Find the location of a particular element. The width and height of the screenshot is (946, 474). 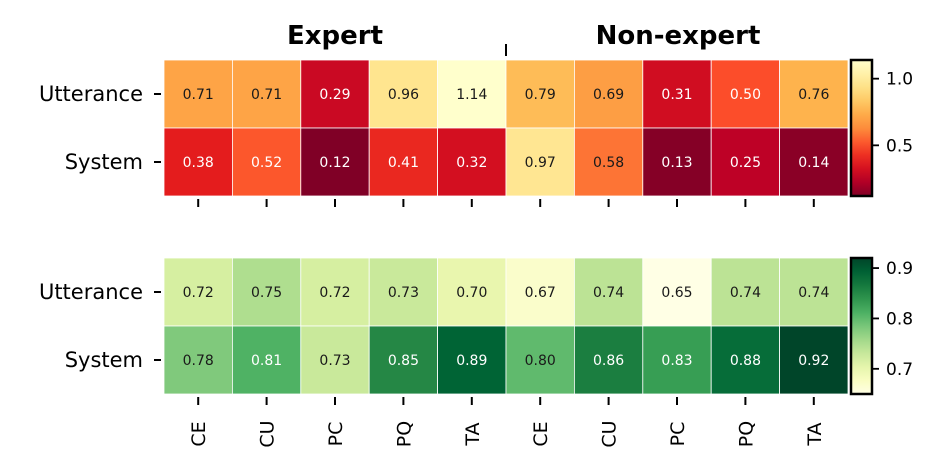

cell-value-label: 0.81 is located at coordinates (266, 361).